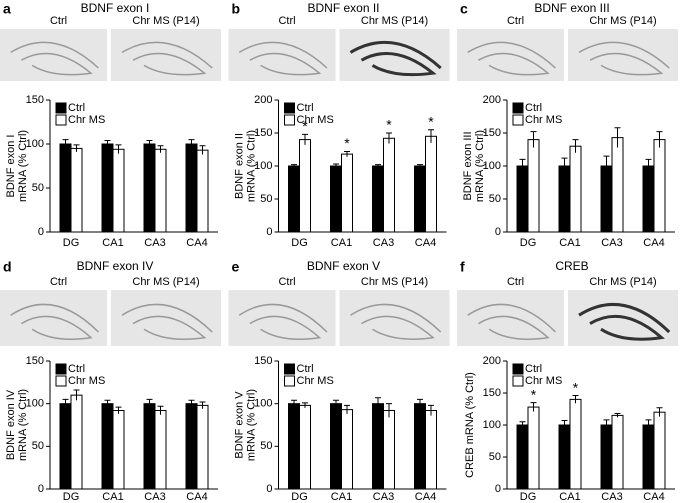  Describe the element at coordinates (7, 267) in the screenshot. I see `panel-letter: d` at that location.